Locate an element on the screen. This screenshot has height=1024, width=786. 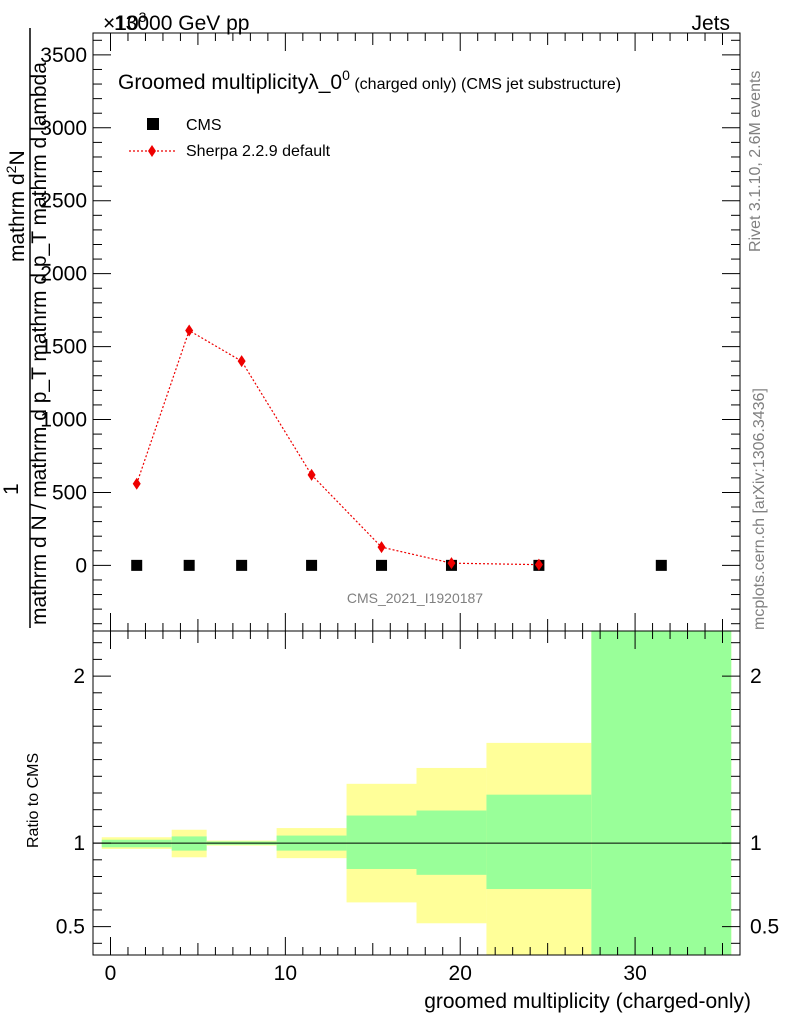
watermark: CMS_2021_I1920187 is located at coordinates (415, 598).